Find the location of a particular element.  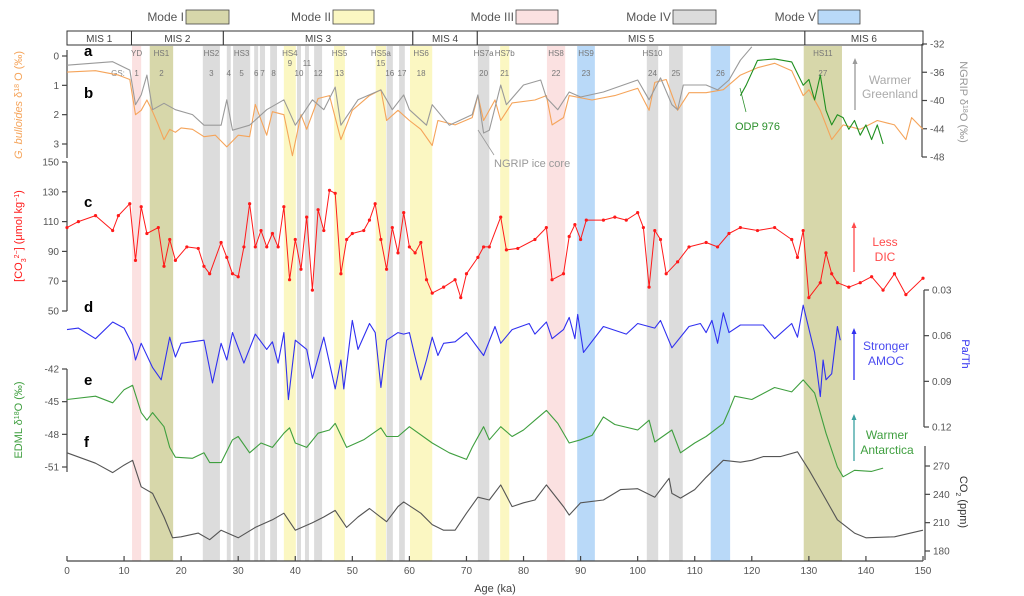

greenland-stadial-number: 12 is located at coordinates (318, 73).